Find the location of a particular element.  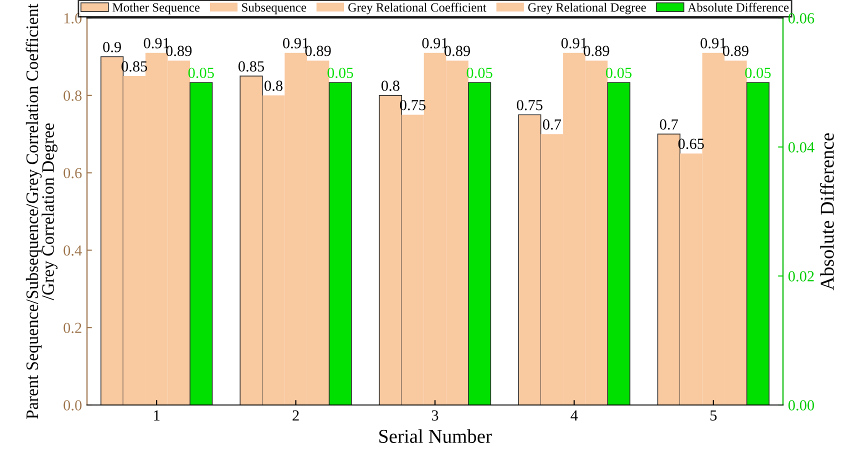

legend-label: Grey Relational Coefficient is located at coordinates (417, 8).